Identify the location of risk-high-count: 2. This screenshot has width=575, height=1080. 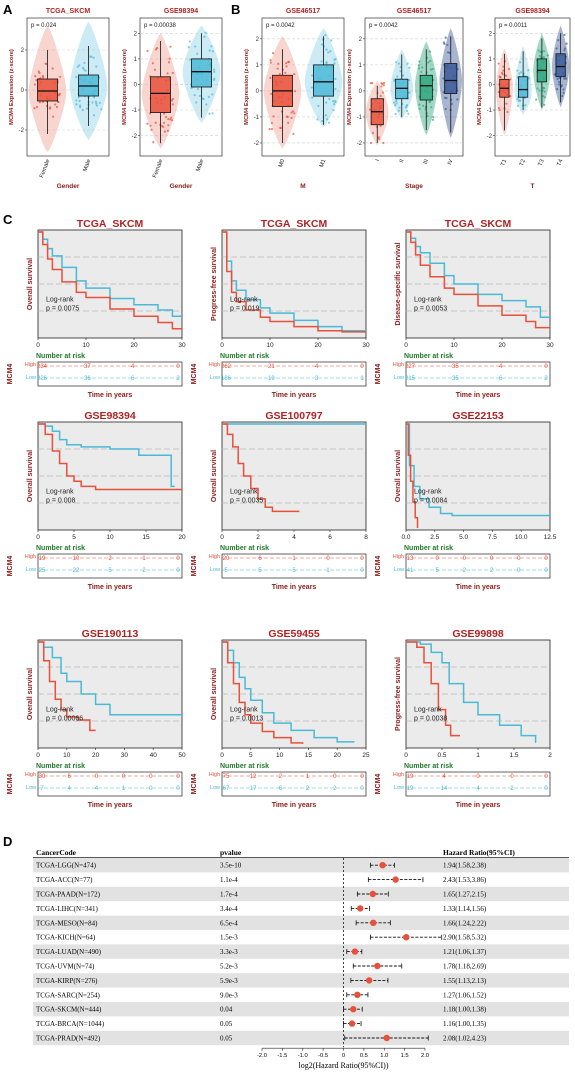
(110, 559).